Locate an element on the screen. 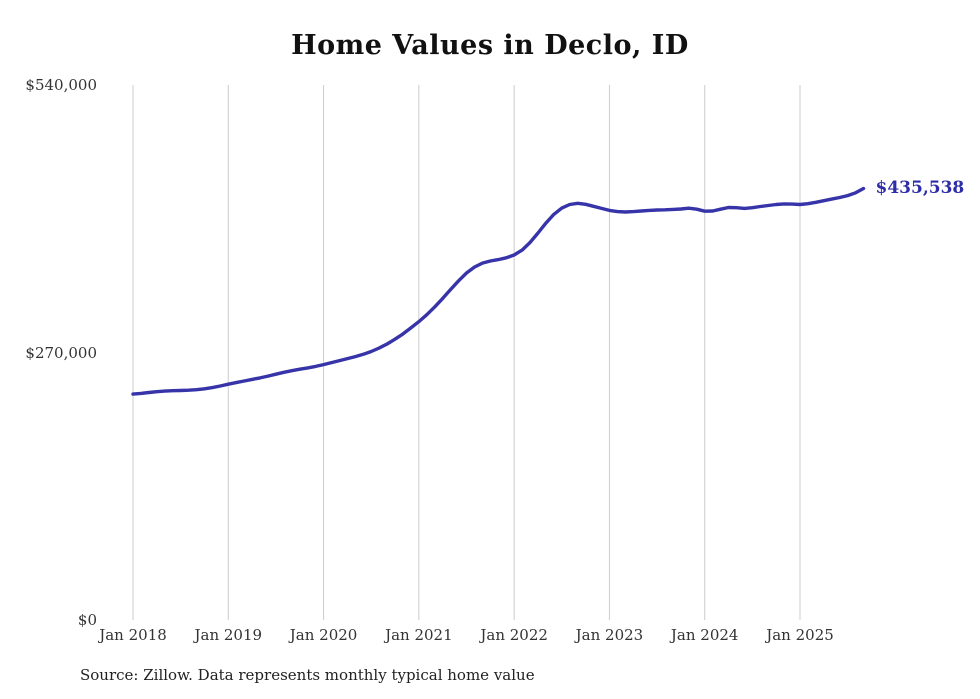 Image resolution: width=980 pixels, height=699 pixels. latest-value-label: $435,538 is located at coordinates (920, 188).